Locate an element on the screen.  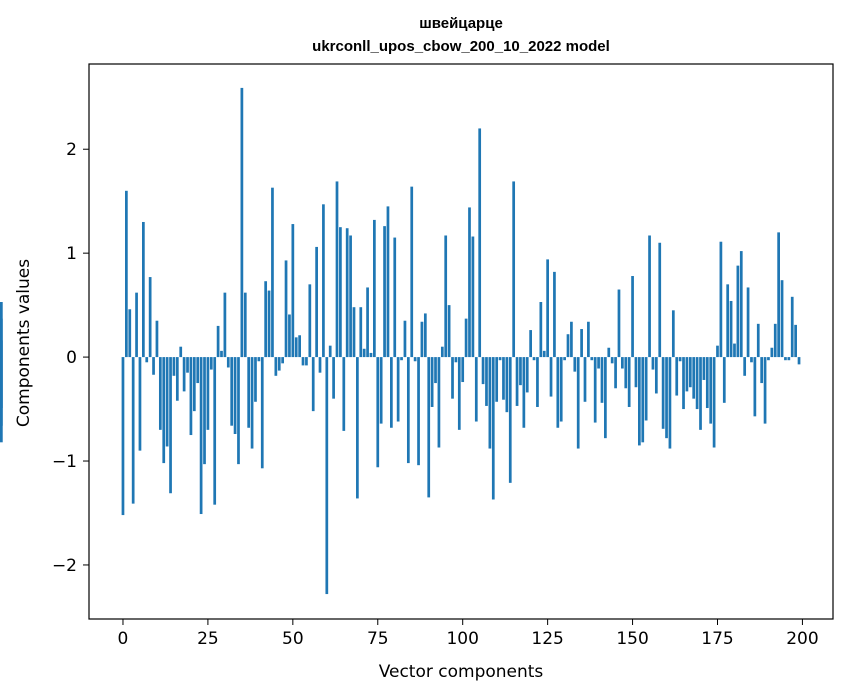
x-tick-label: 0 is located at coordinates (123, 639).